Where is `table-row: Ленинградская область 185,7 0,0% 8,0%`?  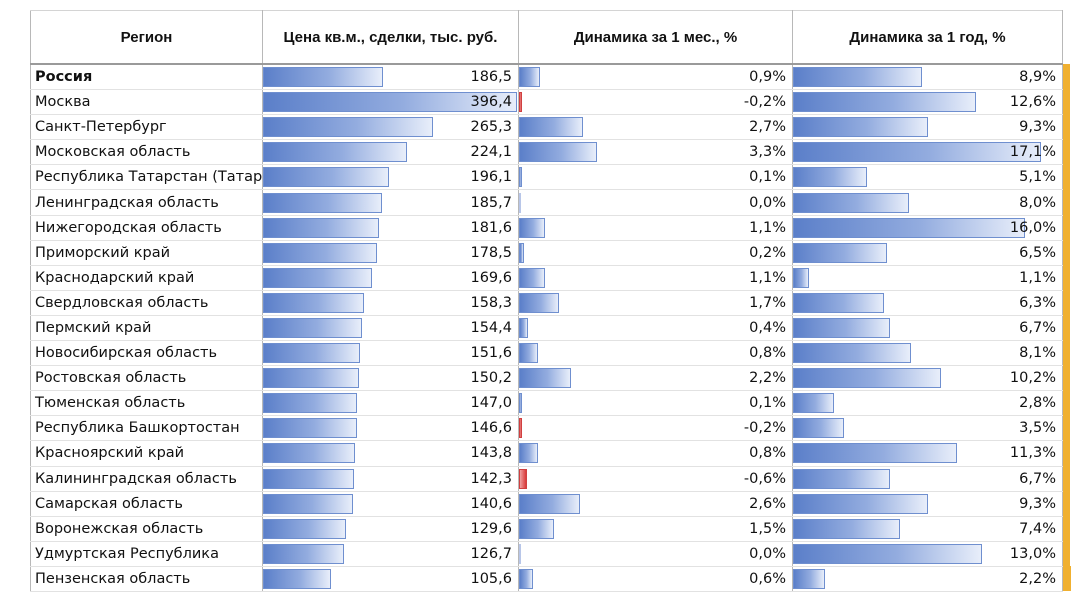
table-row: Ленинградская область 185,7 0,0% 8,0% is located at coordinates (550, 202).